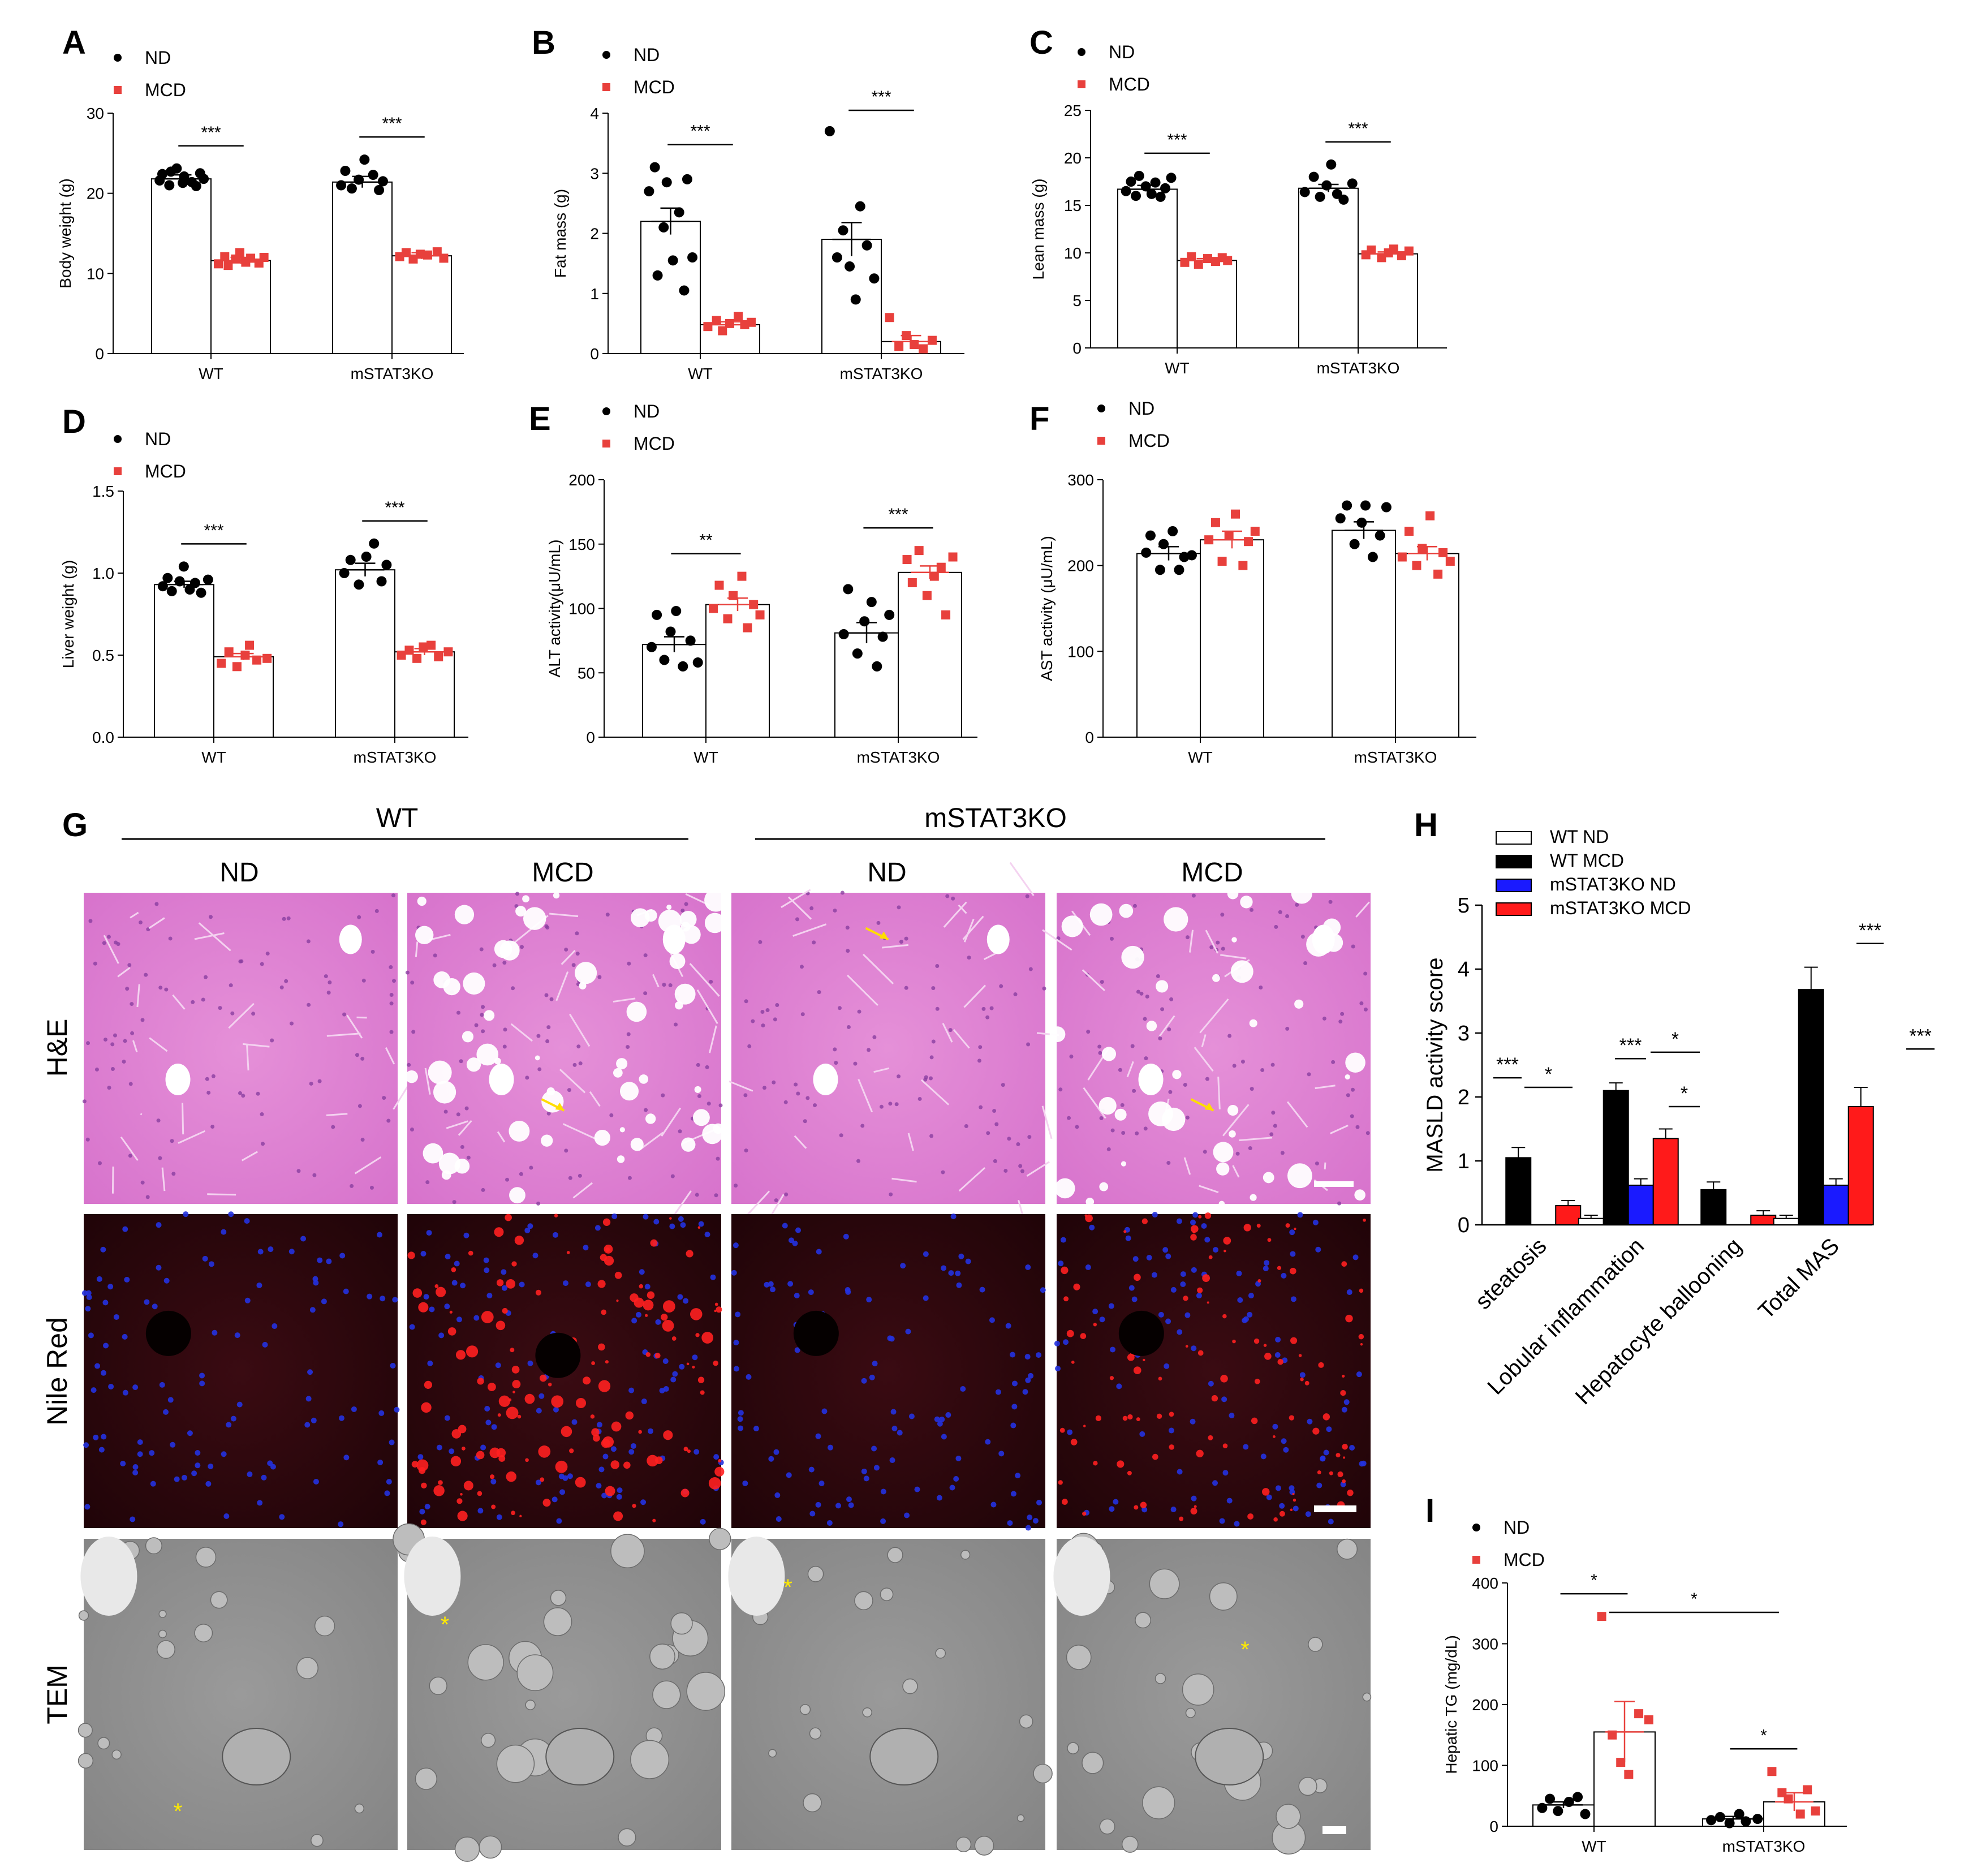  What do you see at coordinates (1870, 930) in the screenshot?
I see `significance-label: ***` at bounding box center [1870, 930].